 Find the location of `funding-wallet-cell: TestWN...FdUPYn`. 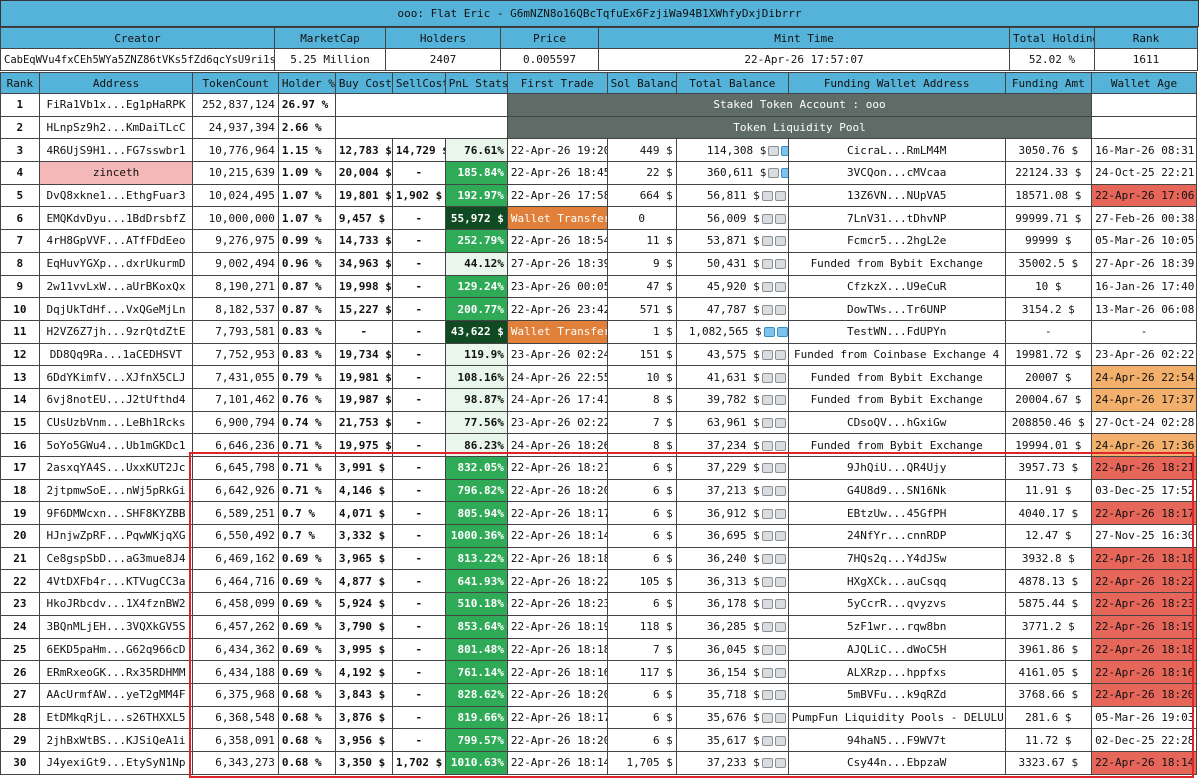

funding-wallet-cell: TestWN...FdUPYn is located at coordinates (896, 331).